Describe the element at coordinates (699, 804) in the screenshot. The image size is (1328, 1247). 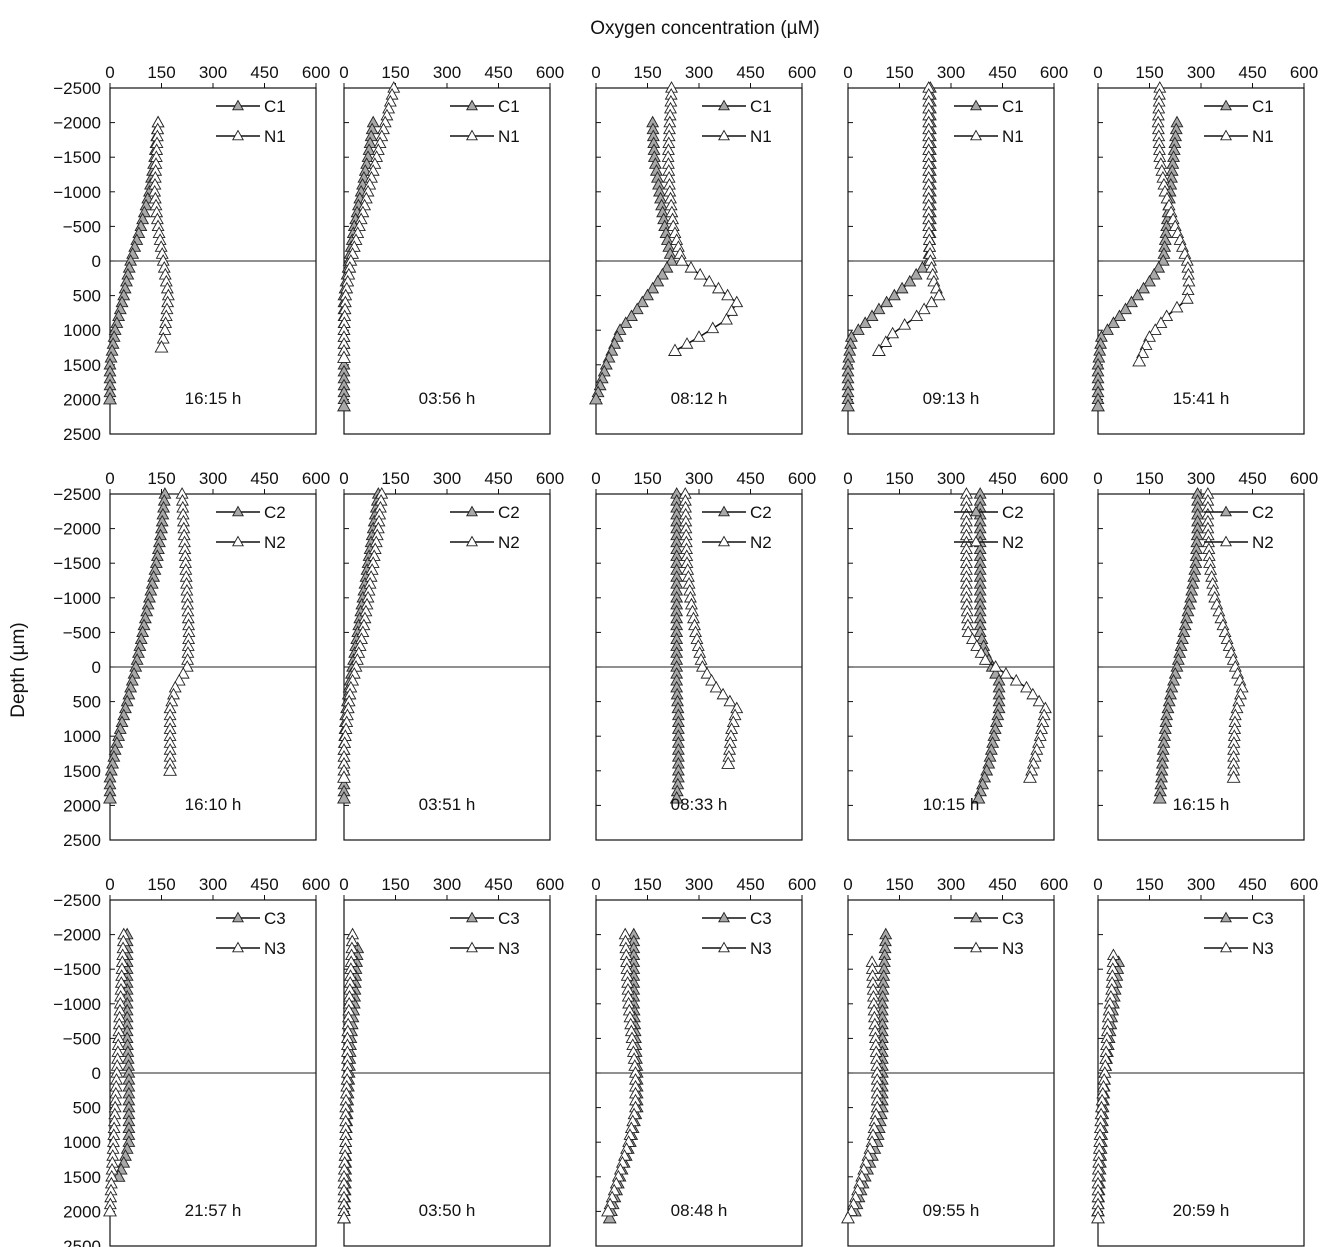
I see `time-label: 08:33 h` at that location.